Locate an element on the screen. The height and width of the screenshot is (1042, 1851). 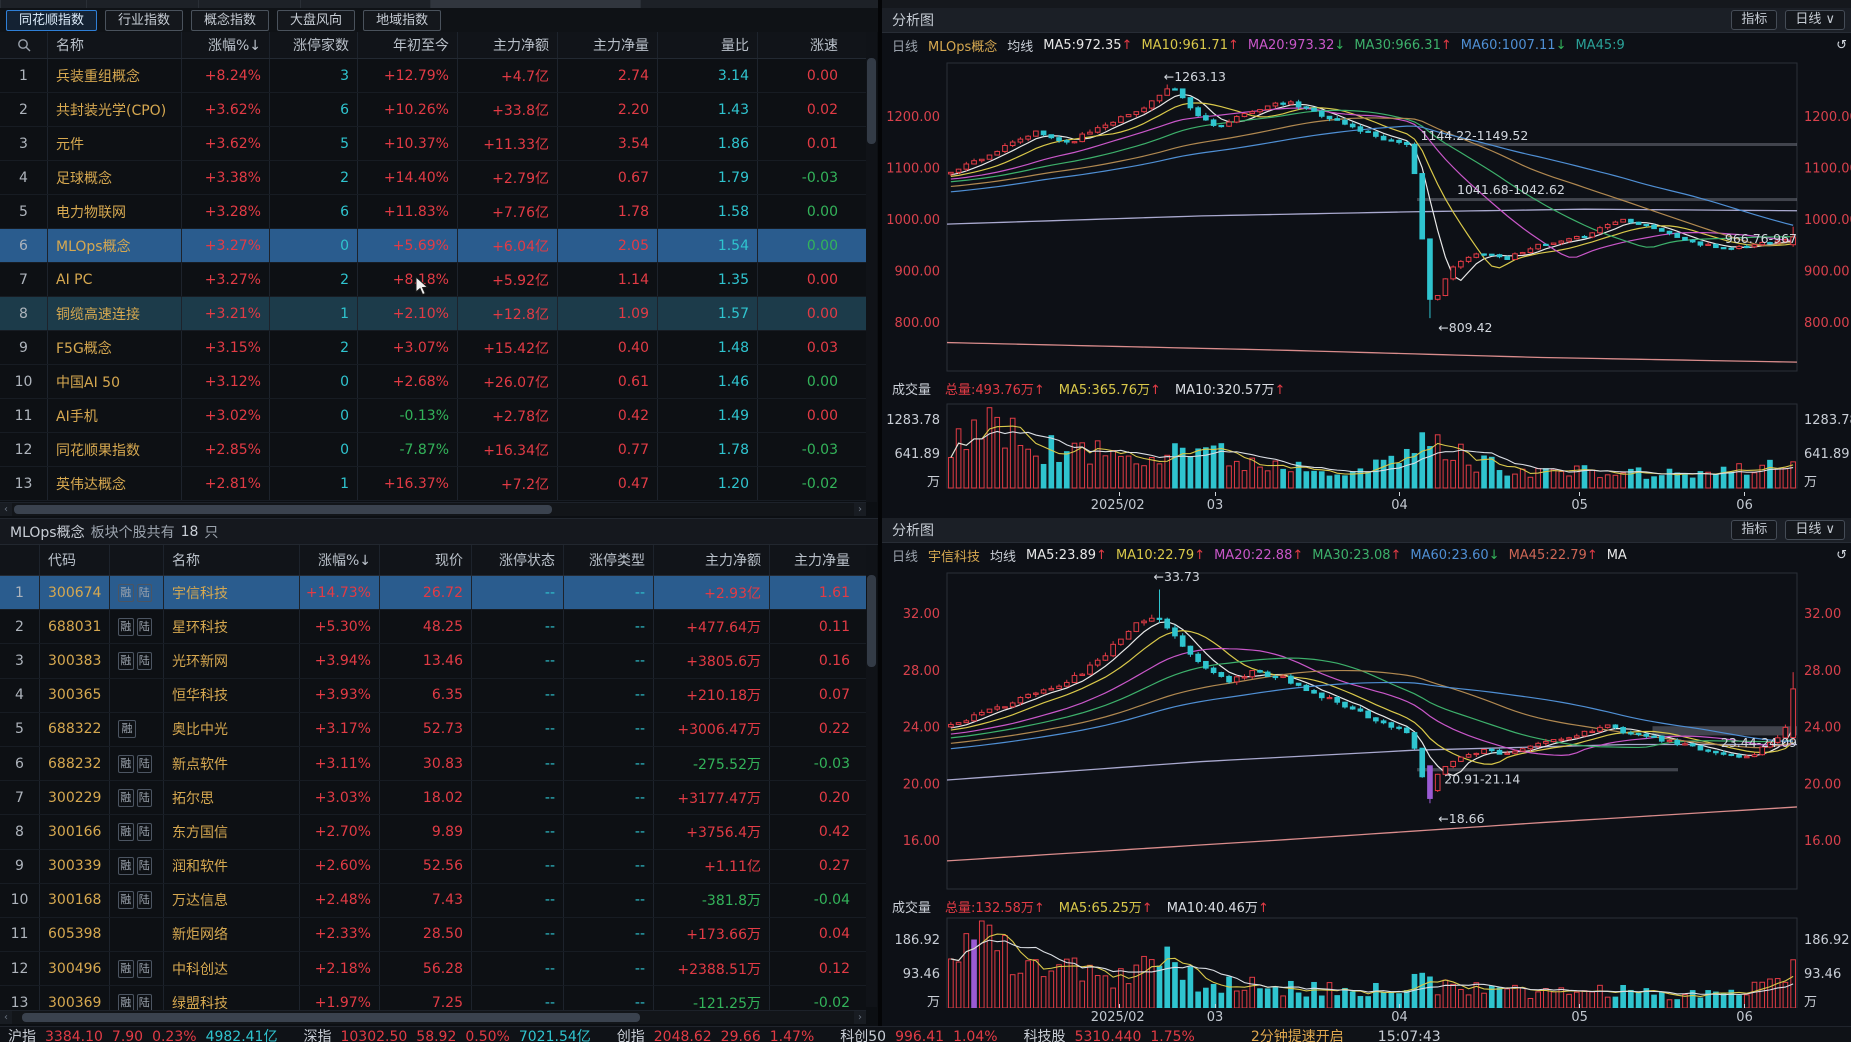
table-row: 6 MLOps概念 +3.27% 0 +5.69% +6.04亿 2.05 1.54 0.00 is located at coordinates (433, 246).